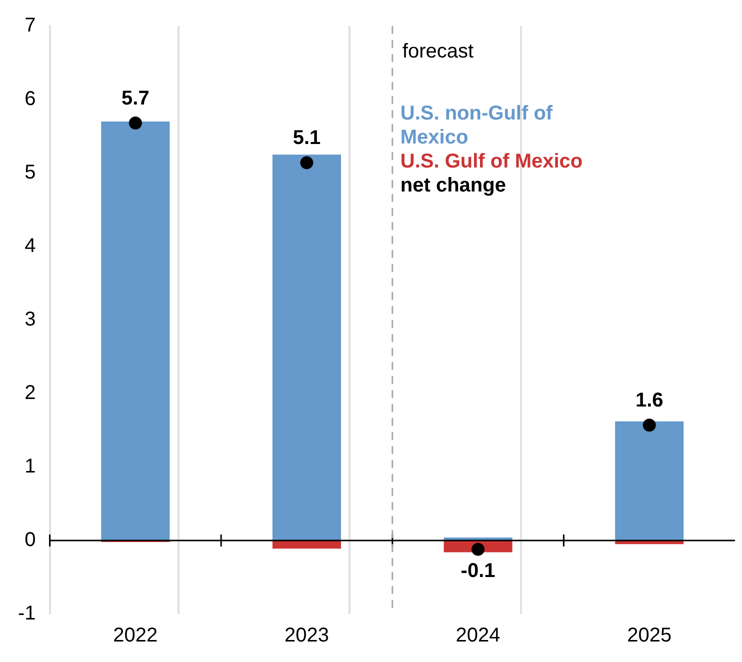  What do you see at coordinates (136, 99) in the screenshot?
I see `data-label: 5.7` at bounding box center [136, 99].